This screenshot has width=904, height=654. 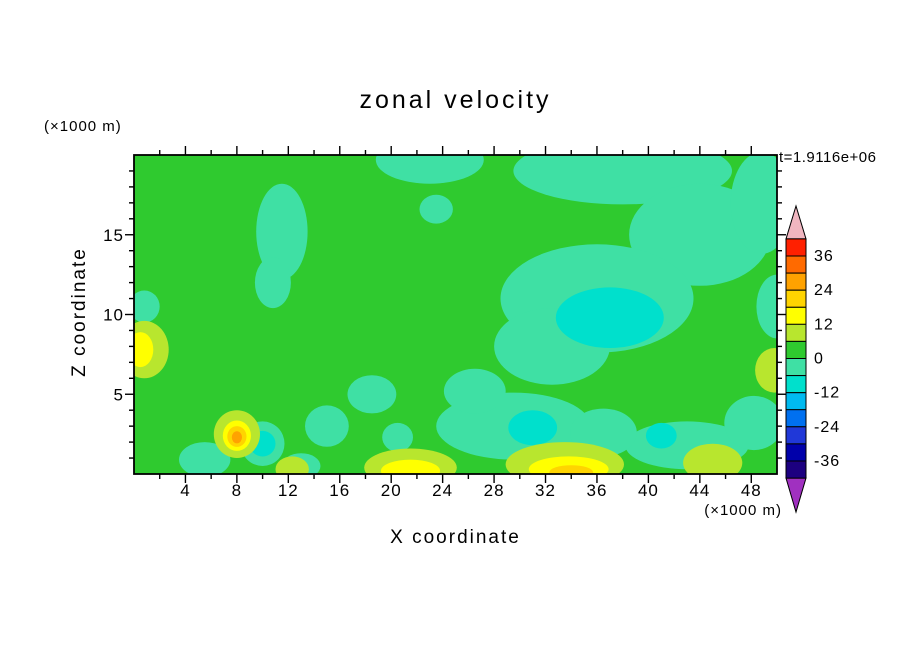 What do you see at coordinates (113, 315) in the screenshot?
I see `z-tick-label: 10` at bounding box center [113, 315].